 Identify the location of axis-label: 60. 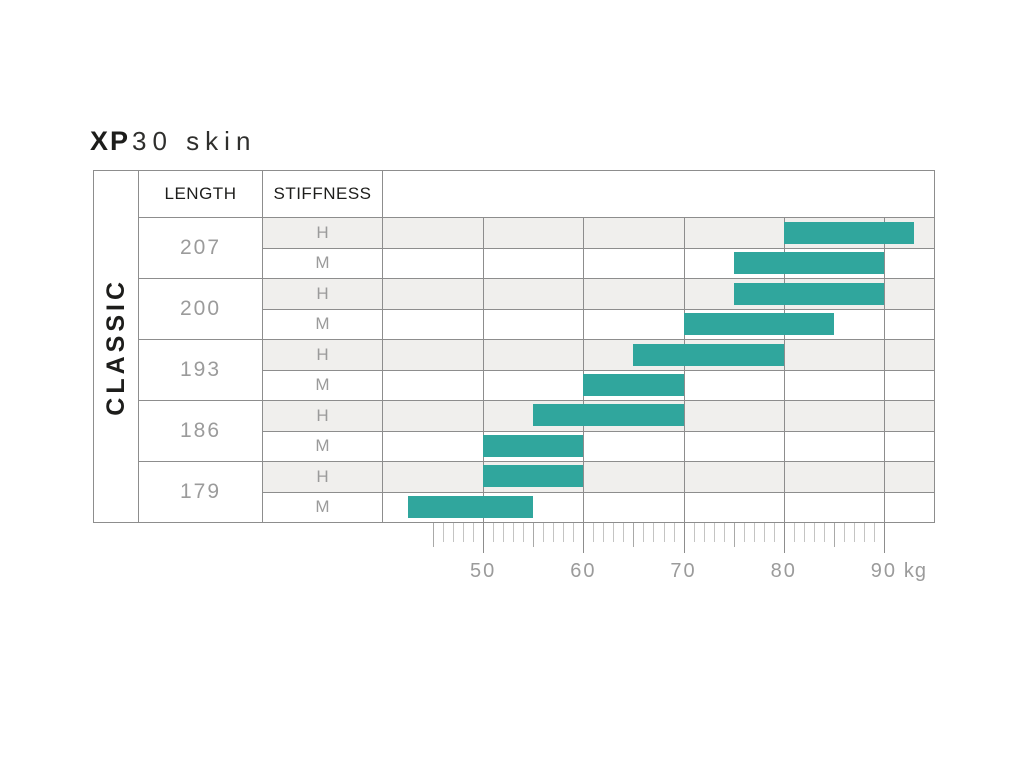
(583, 571).